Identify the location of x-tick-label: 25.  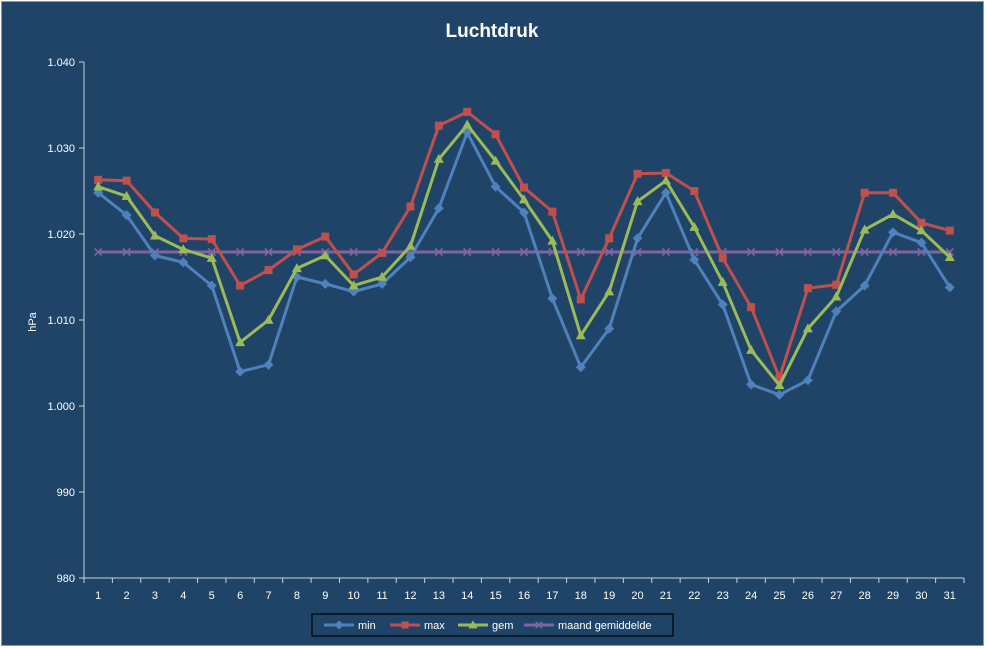
(779, 596).